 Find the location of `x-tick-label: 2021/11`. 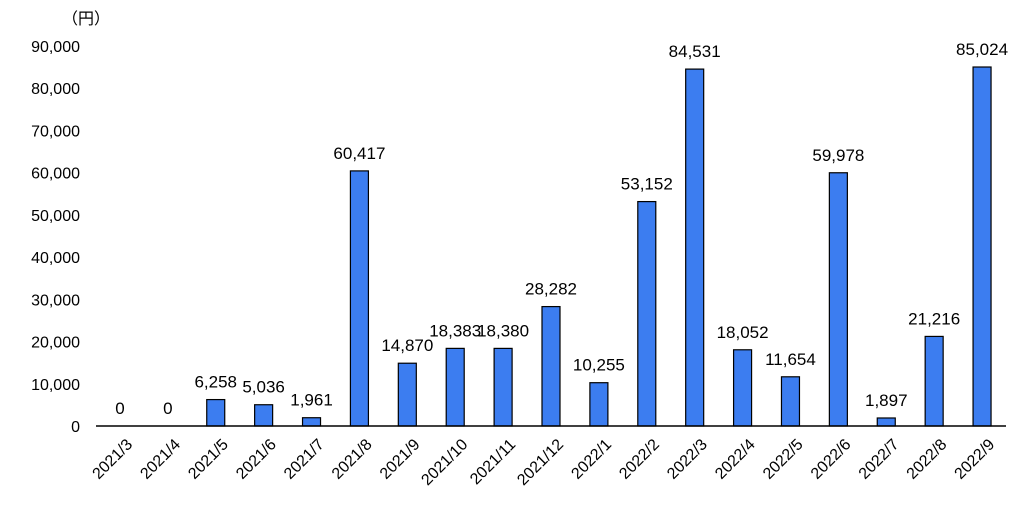

x-tick-label: 2021/11 is located at coordinates (493, 462).